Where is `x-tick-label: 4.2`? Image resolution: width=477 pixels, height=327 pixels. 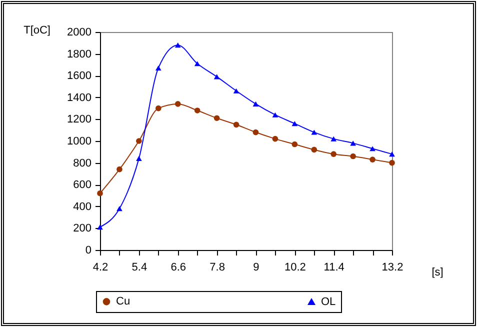 x-tick-label: 4.2 is located at coordinates (100, 268).